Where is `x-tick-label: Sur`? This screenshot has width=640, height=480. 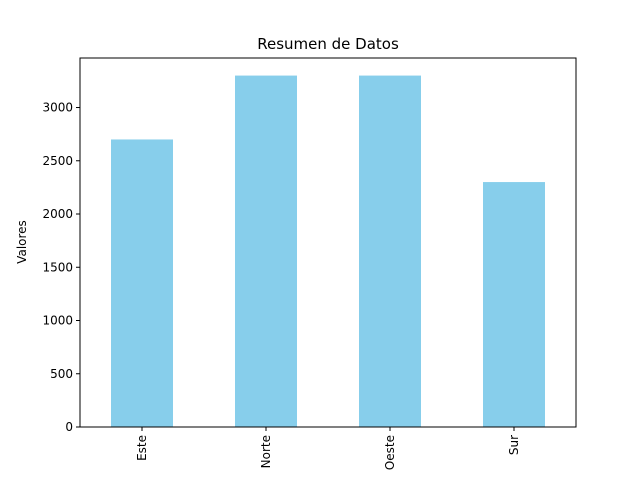
x-tick-label: Sur is located at coordinates (514, 445).